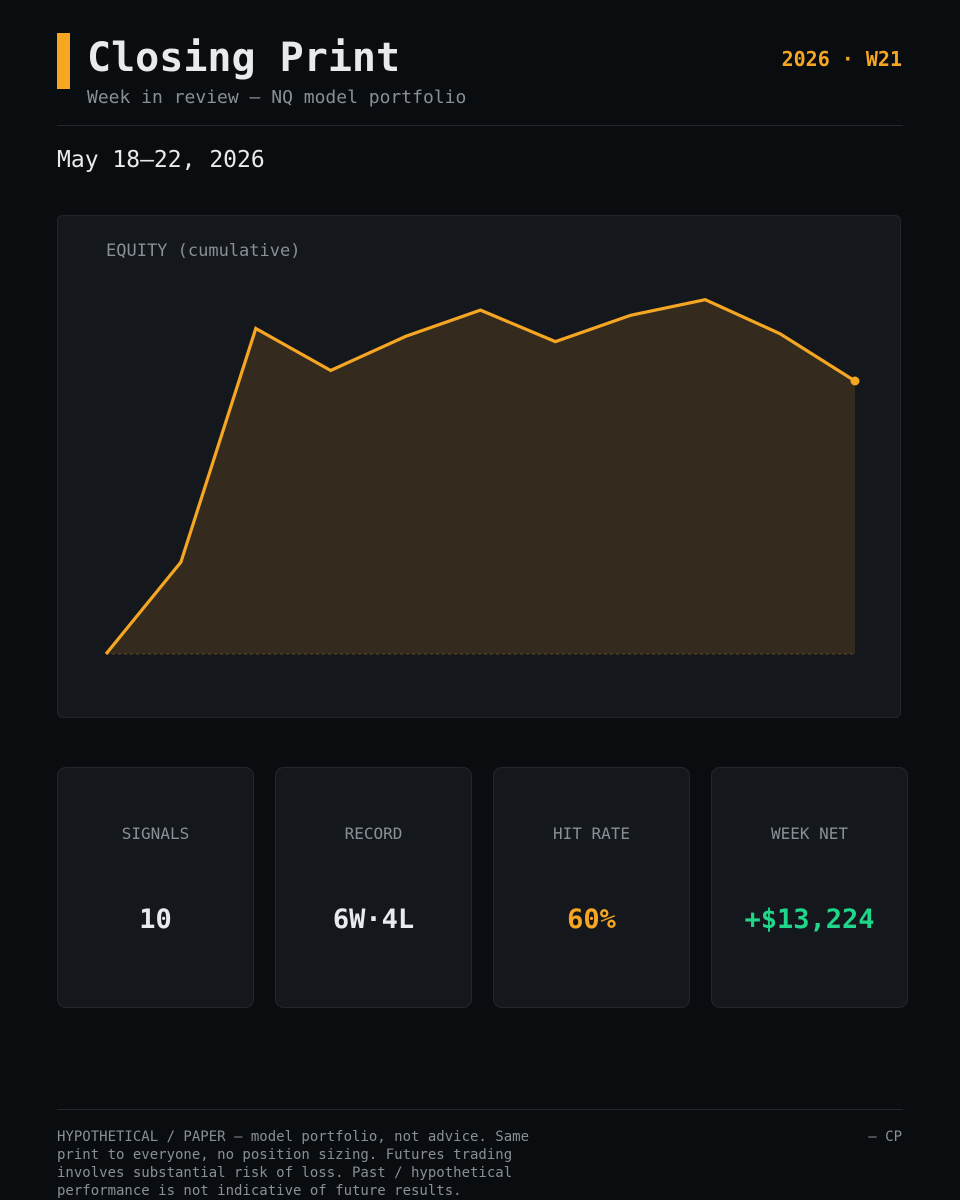  Describe the element at coordinates (841, 59) in the screenshot. I see `week-badge: 2026 · W21` at that location.